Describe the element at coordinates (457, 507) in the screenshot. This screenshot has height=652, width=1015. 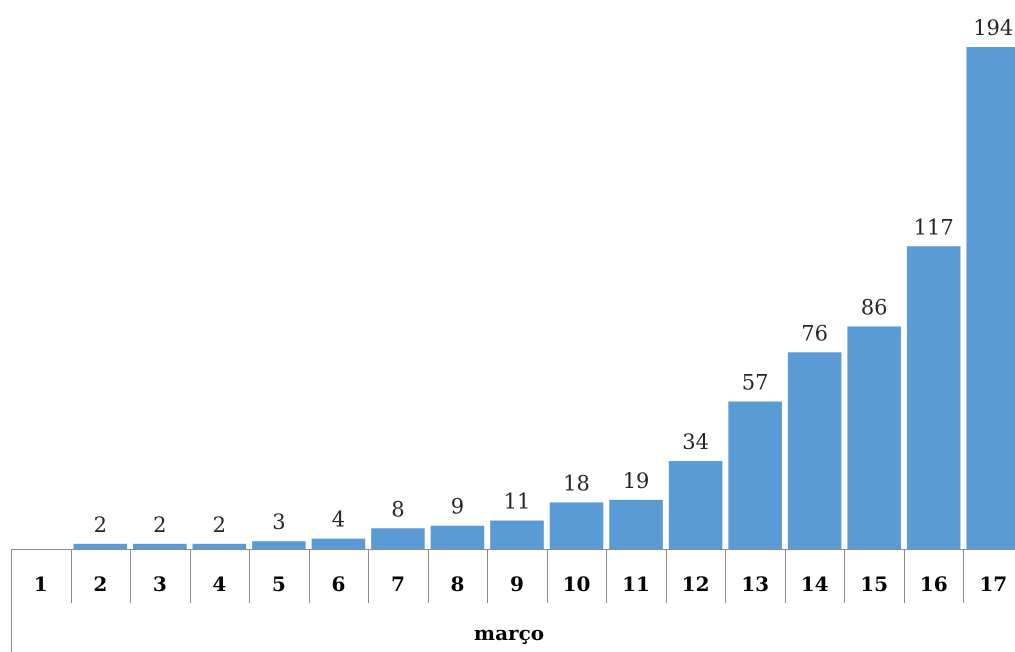
I see `data-label-8: 9` at that location.